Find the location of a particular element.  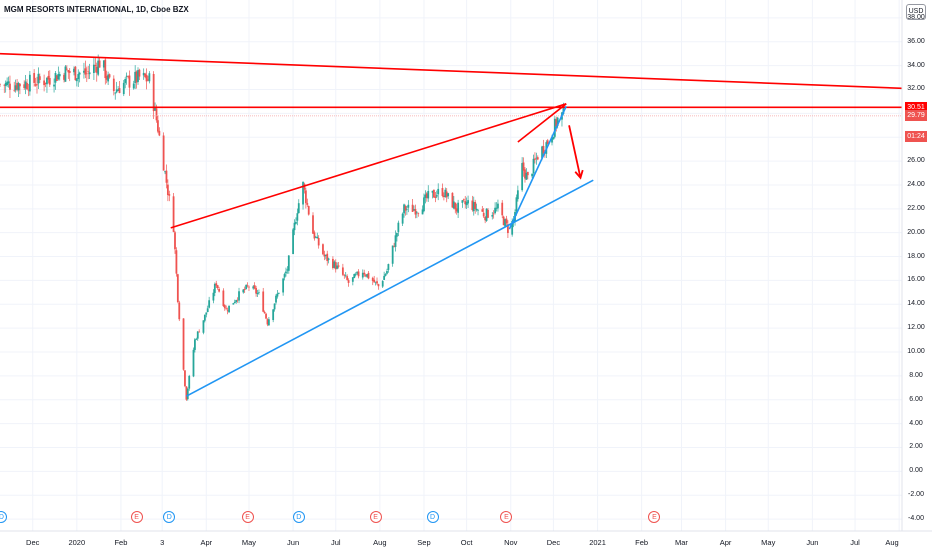

y-tick-label: 8.00 is located at coordinates (916, 375).